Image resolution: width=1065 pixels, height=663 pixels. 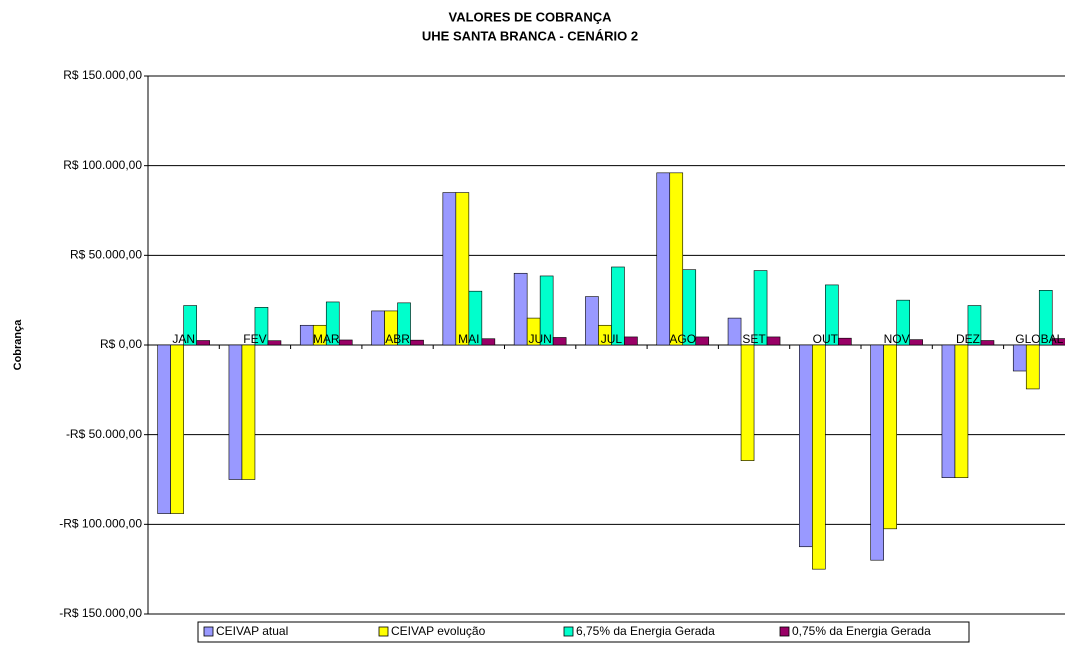 What do you see at coordinates (539, 339) in the screenshot?
I see `x-tick-label: JUN` at bounding box center [539, 339].